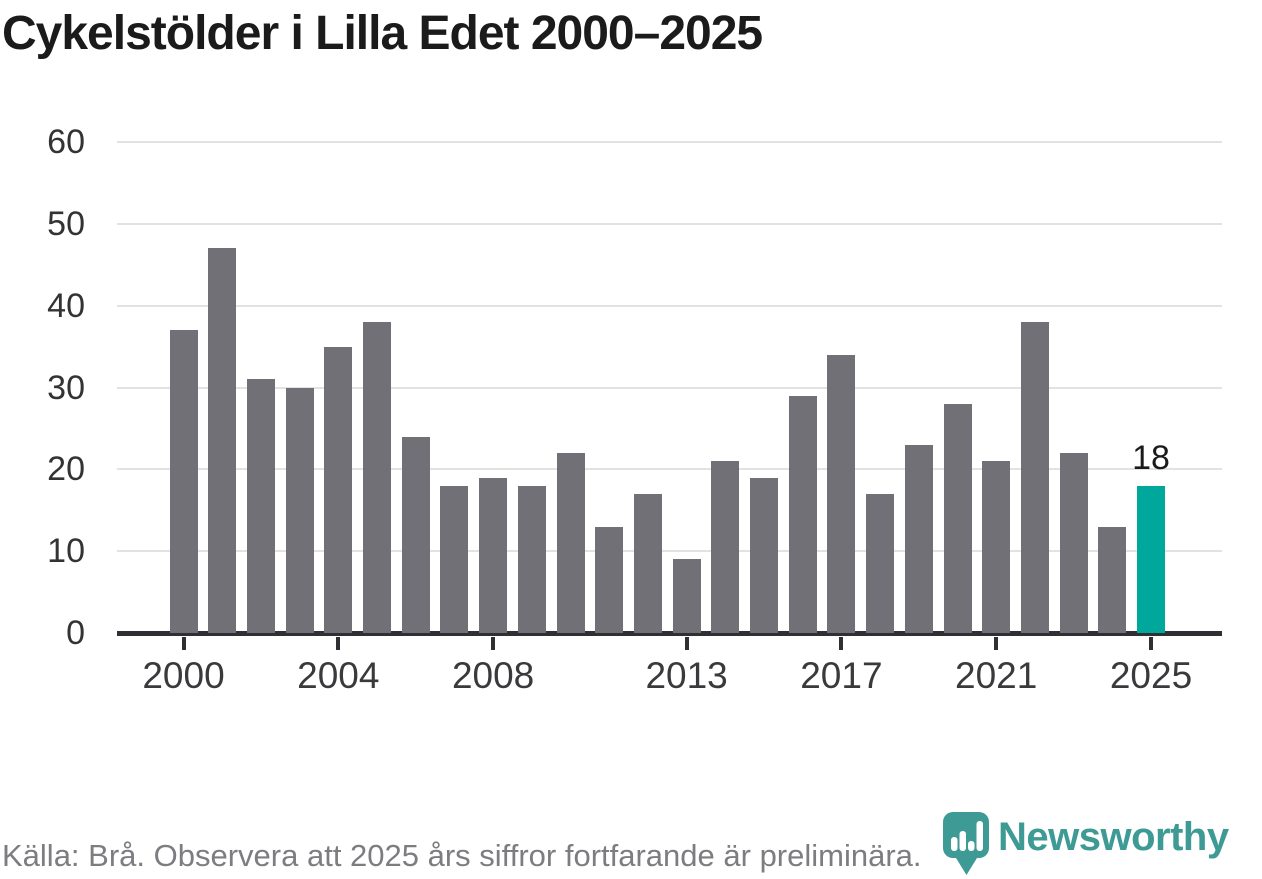  I want to click on x-axis-label-2021: 2021, so click(996, 675).